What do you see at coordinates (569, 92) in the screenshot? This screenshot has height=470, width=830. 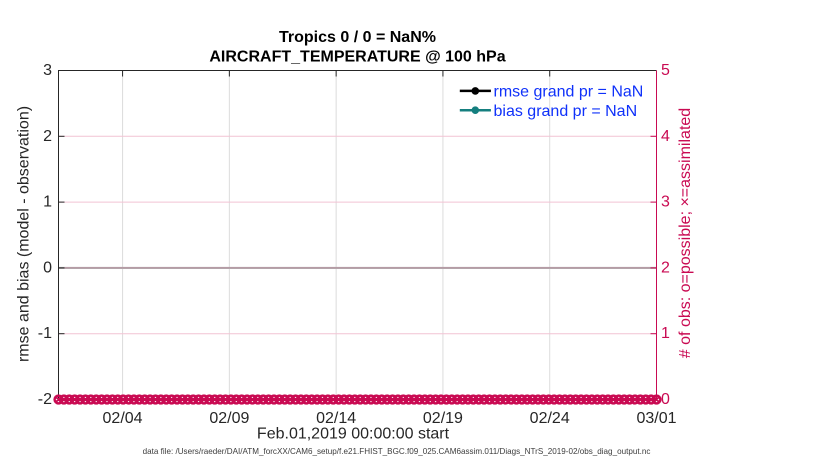 I see `svg-text: rmse grand pr = NaN` at bounding box center [569, 92].